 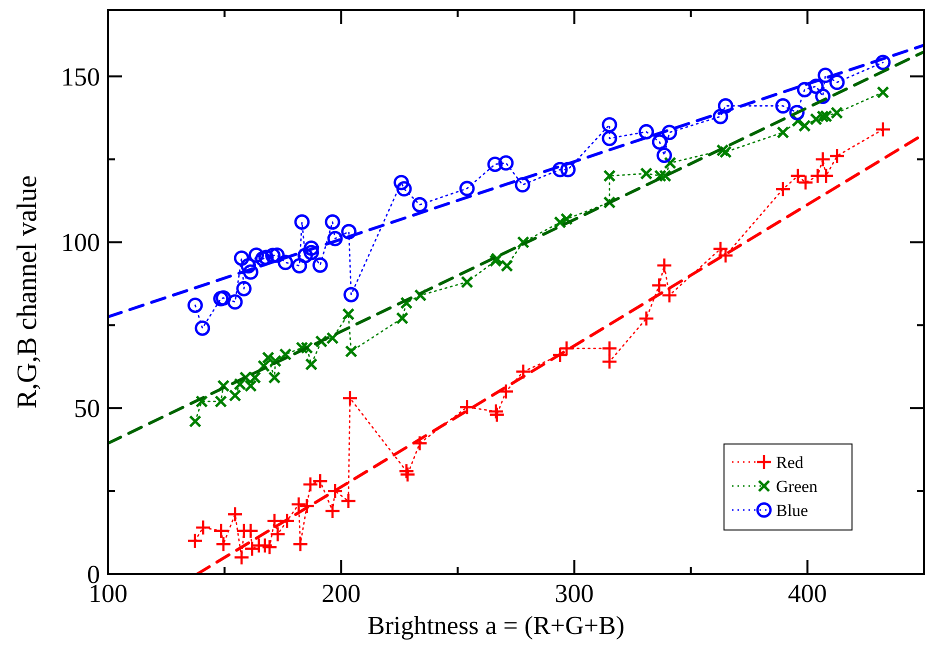 What do you see at coordinates (792, 510) in the screenshot?
I see `legend-label: Blue` at bounding box center [792, 510].